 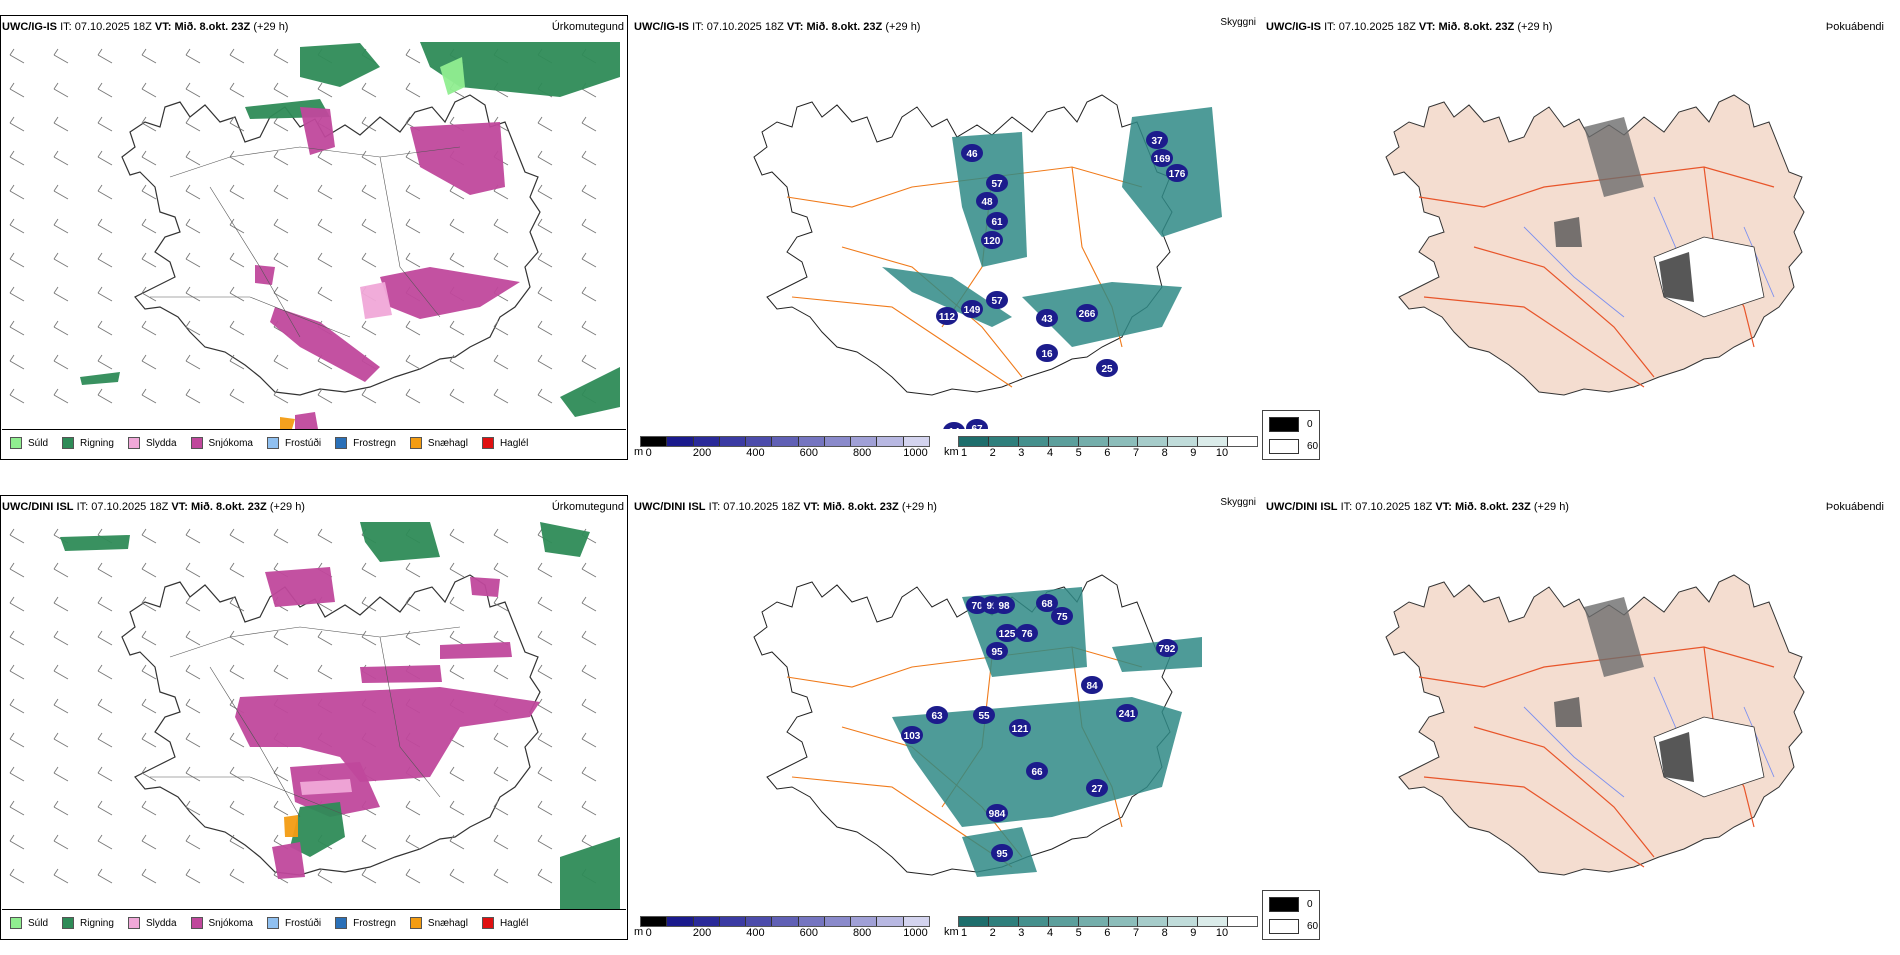 I want to click on vt-label: VT:, so click(x=163, y=27).